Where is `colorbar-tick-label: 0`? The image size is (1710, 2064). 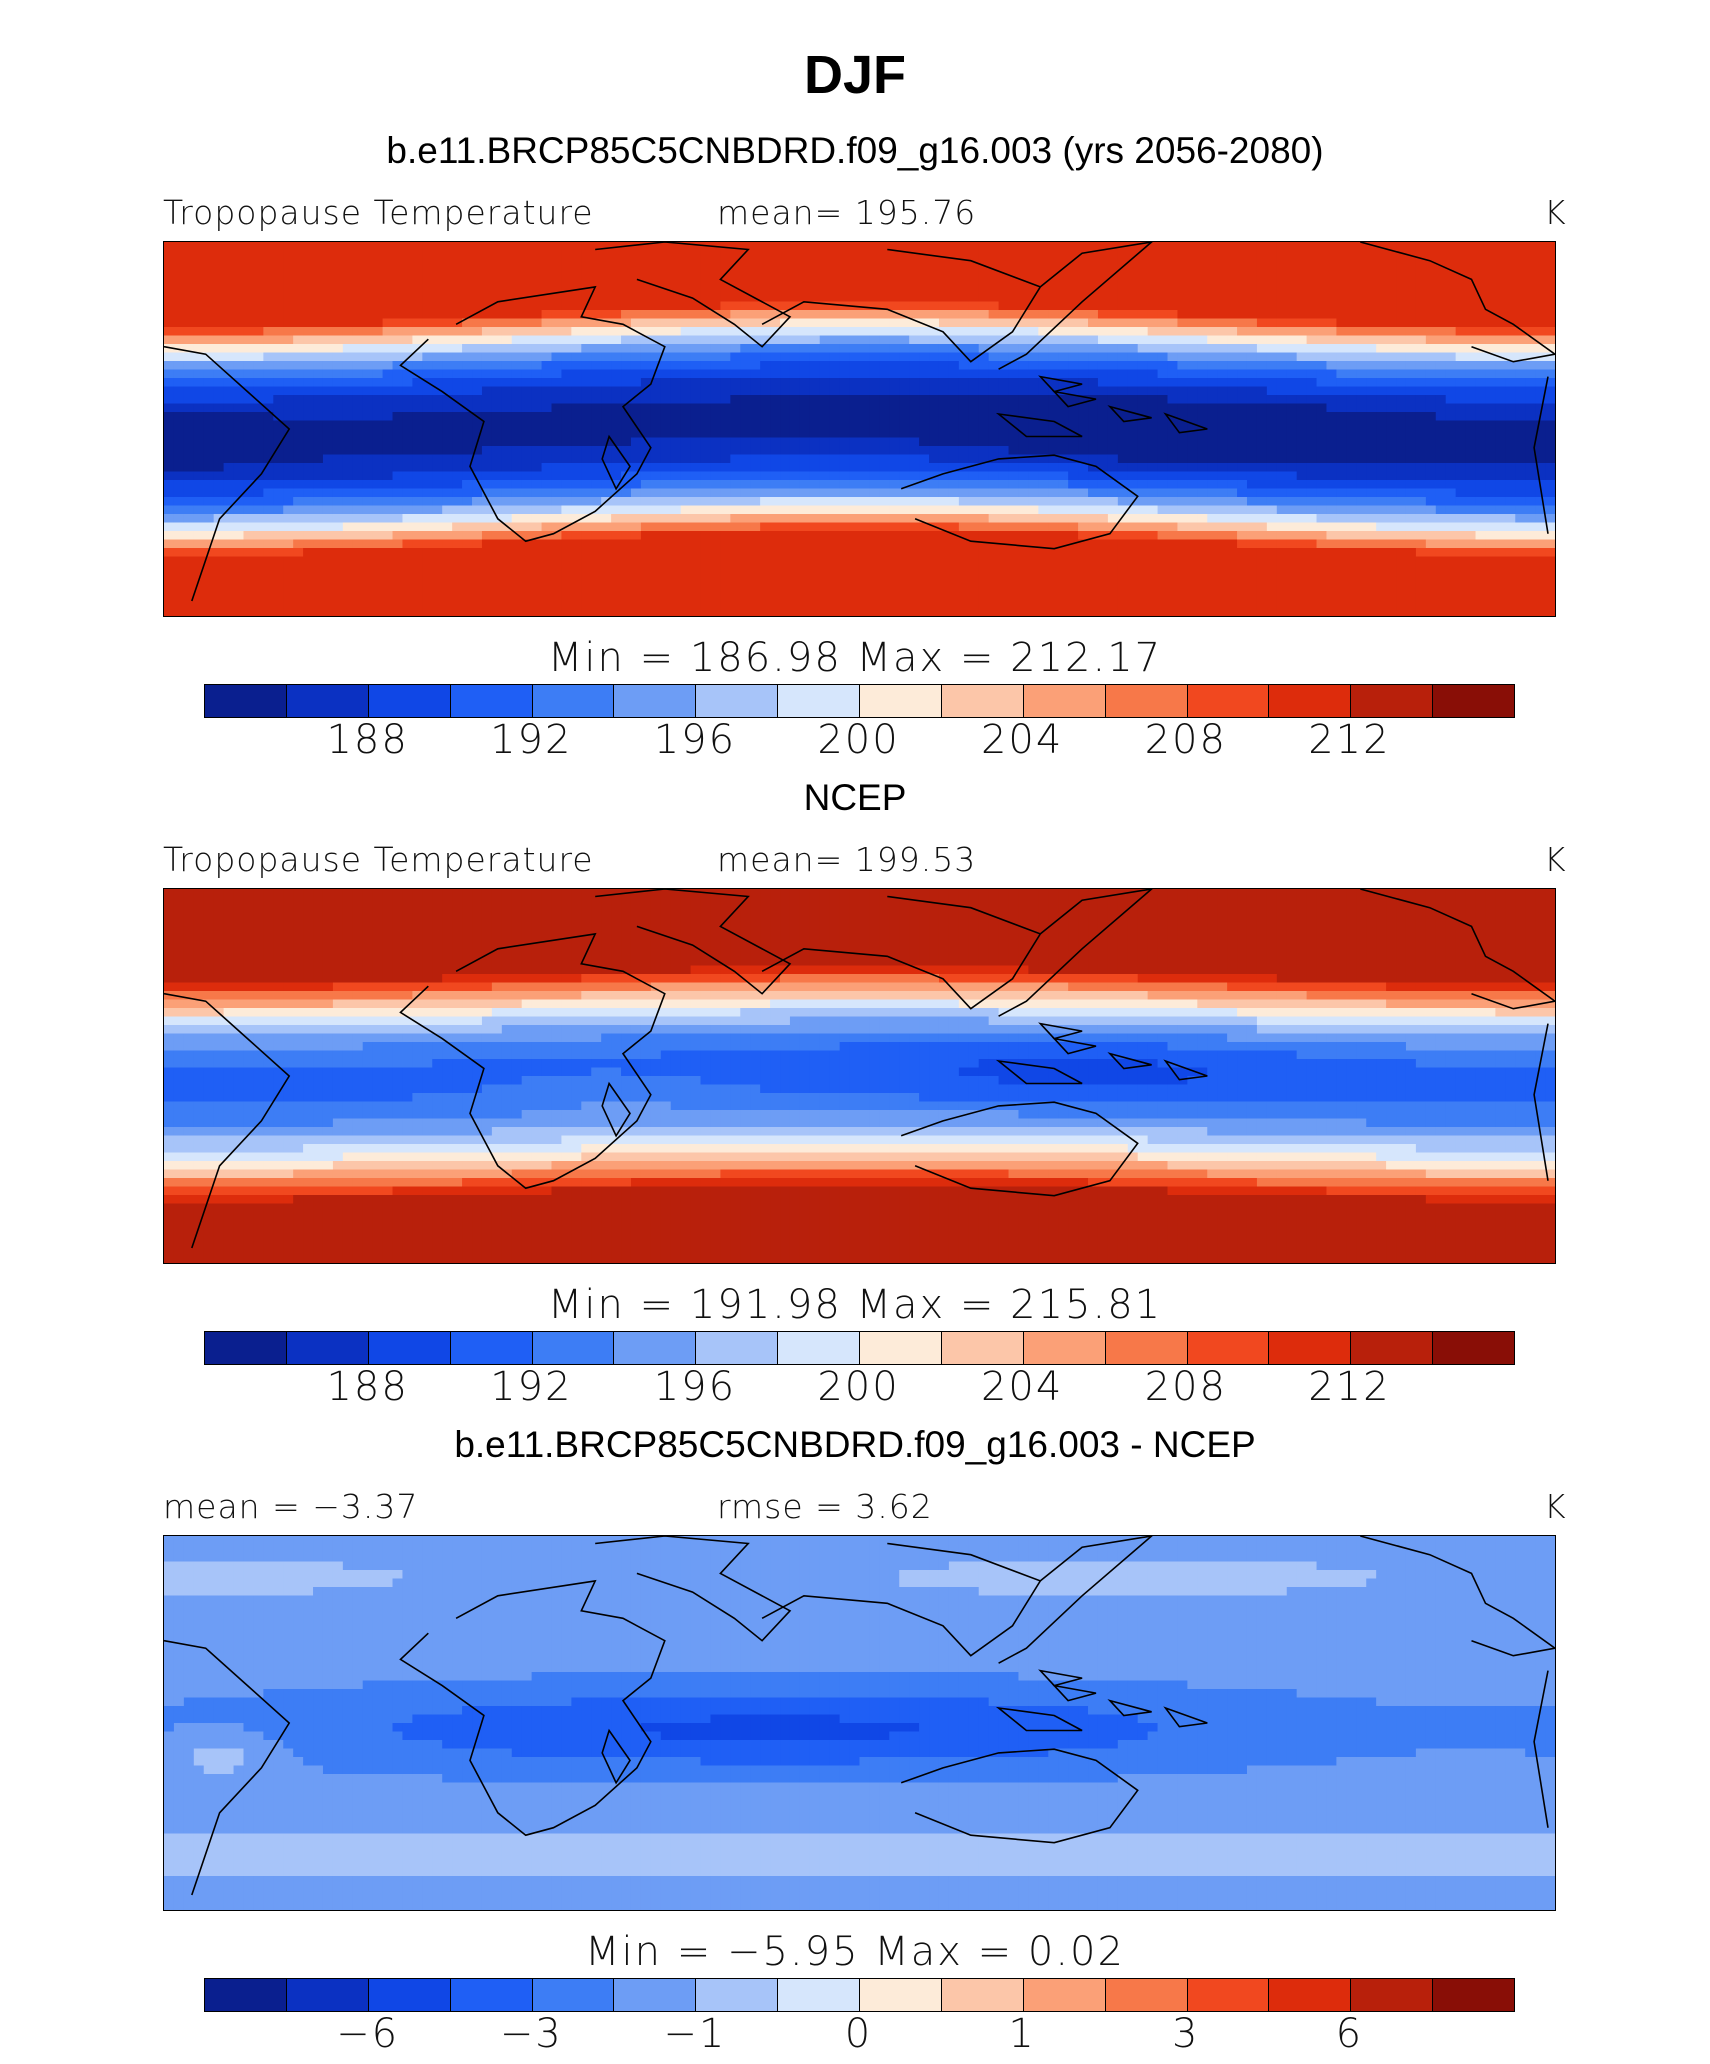
colorbar-tick-label: 0 is located at coordinates (858, 2034).